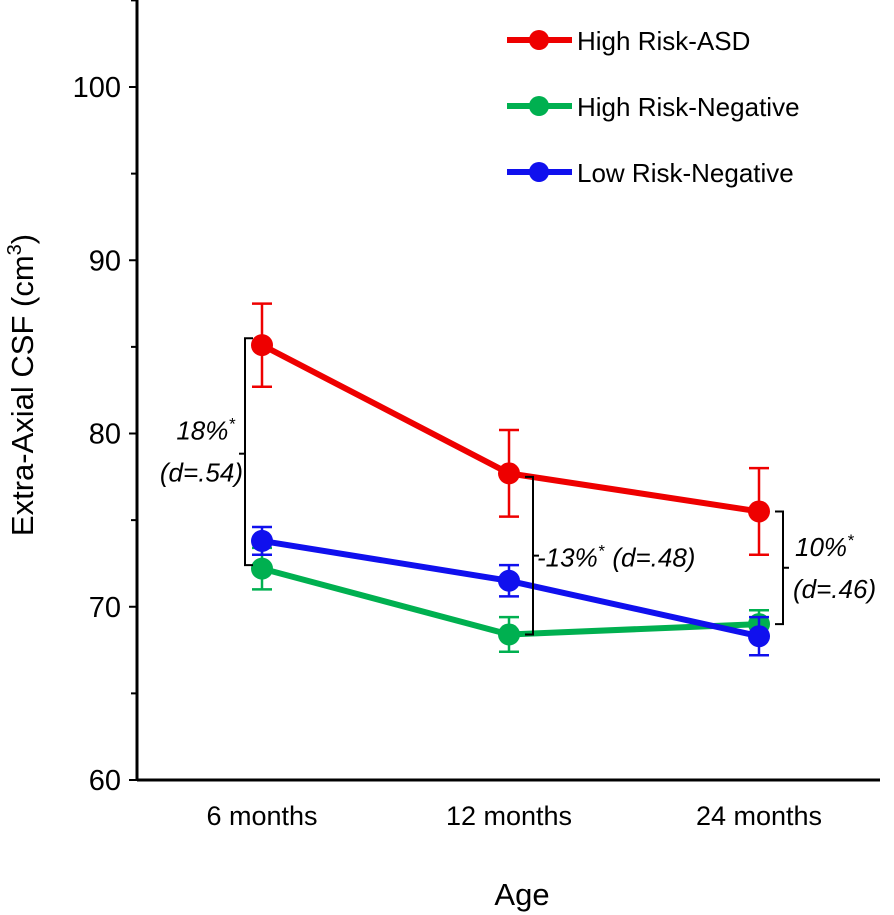 This screenshot has height=915, width=894. Describe the element at coordinates (105, 435) in the screenshot. I see `y-tick-label: 80` at that location.